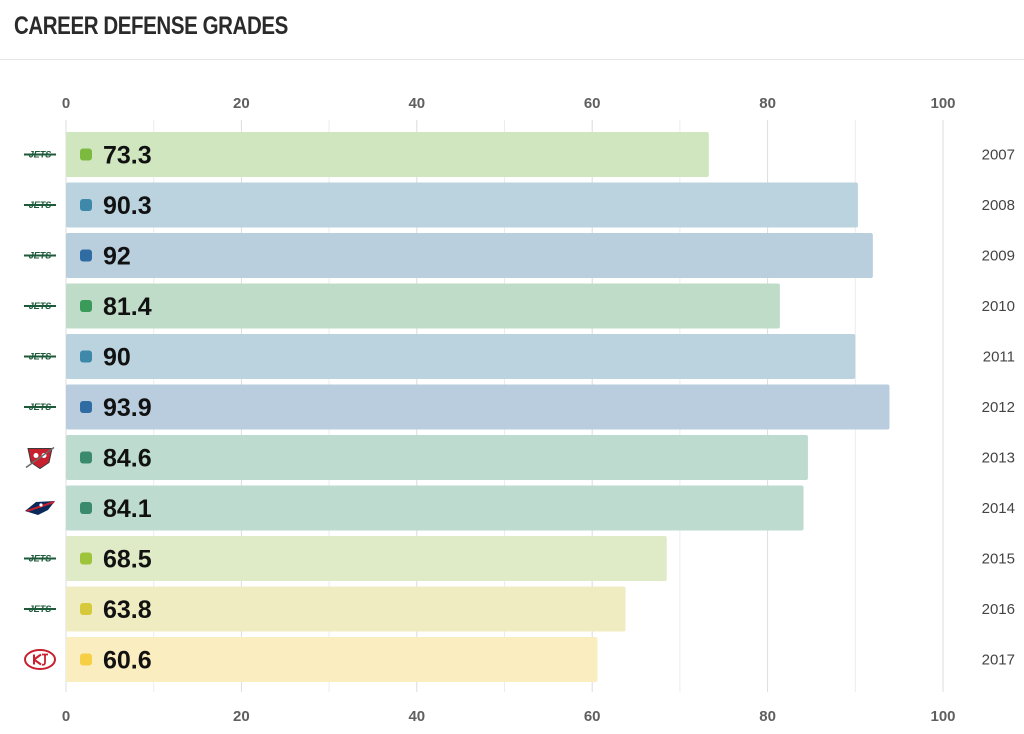 The width and height of the screenshot is (1024, 734). I want to click on bar-2007, so click(387, 154).